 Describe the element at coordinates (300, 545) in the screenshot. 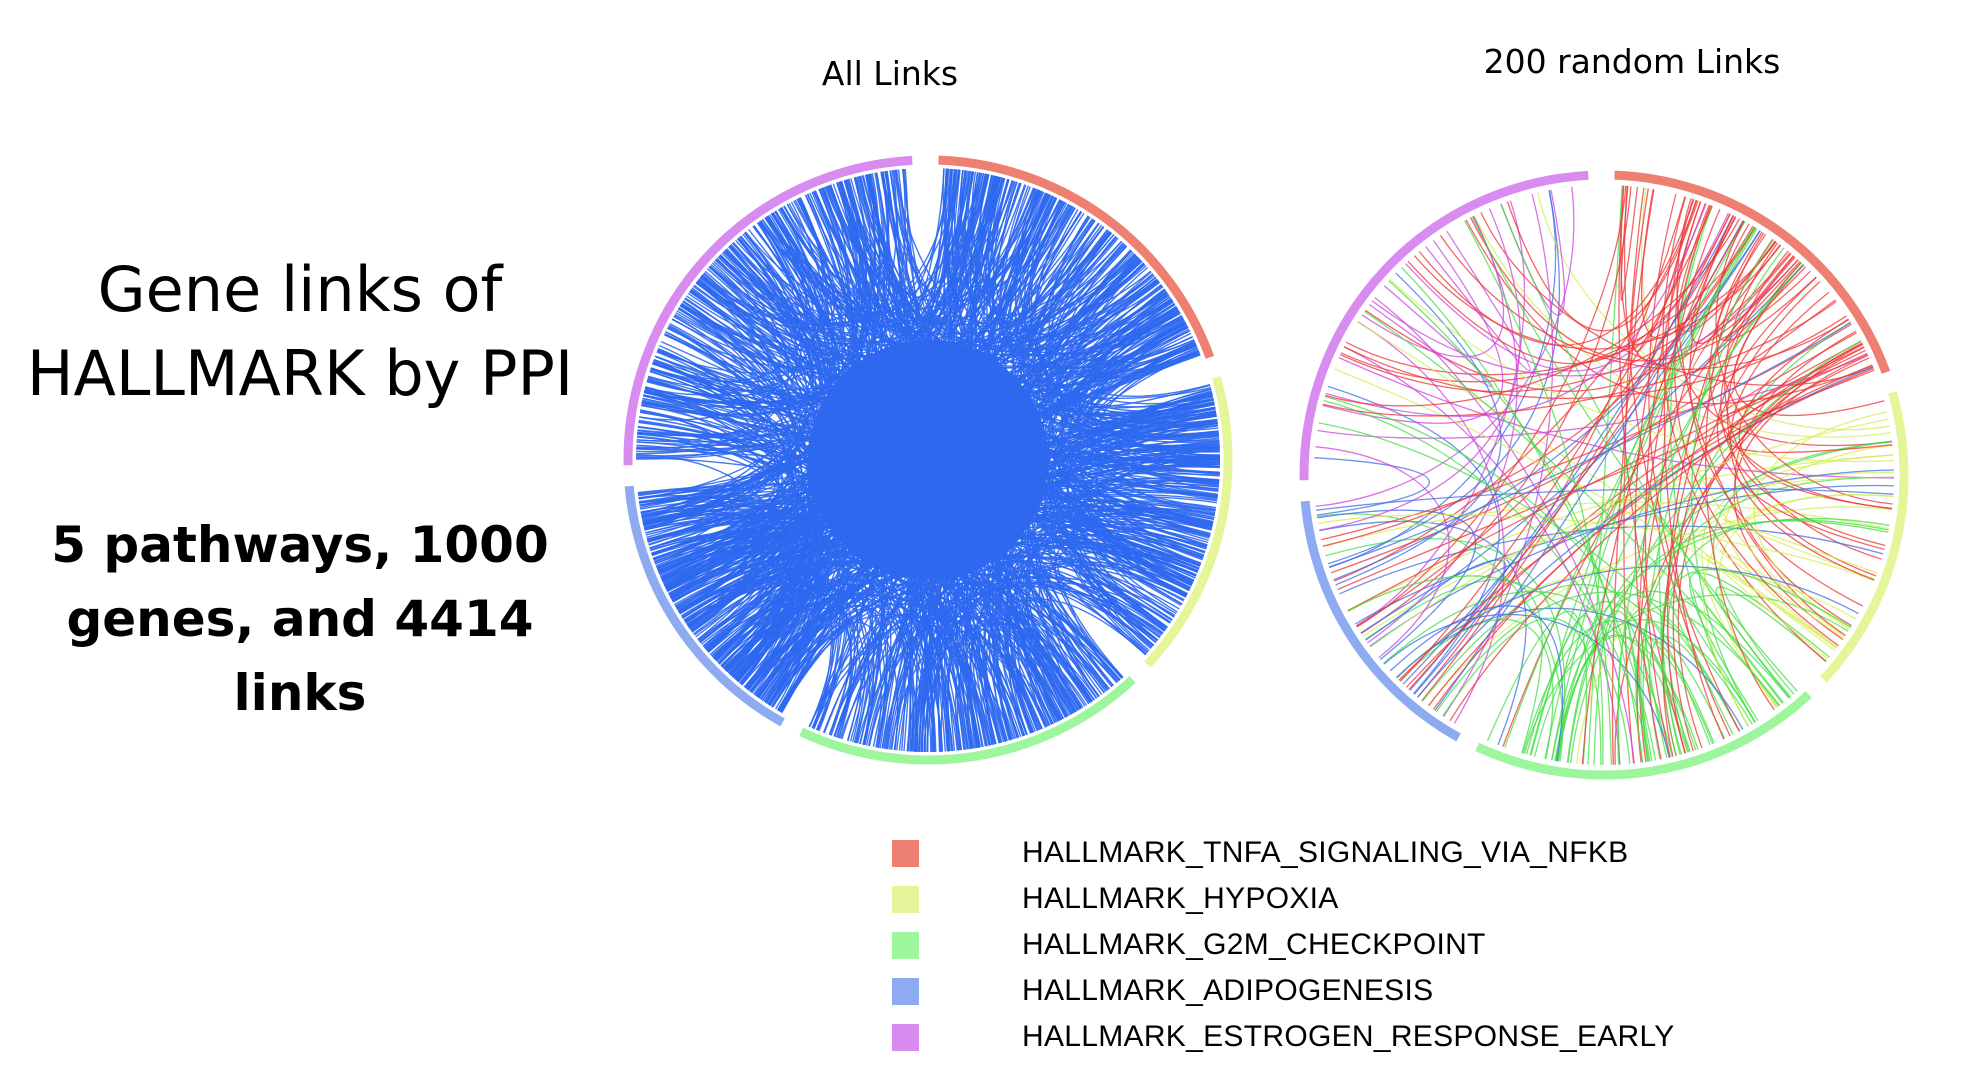

I see `summary-line-1: 5 pathways, 1000` at that location.